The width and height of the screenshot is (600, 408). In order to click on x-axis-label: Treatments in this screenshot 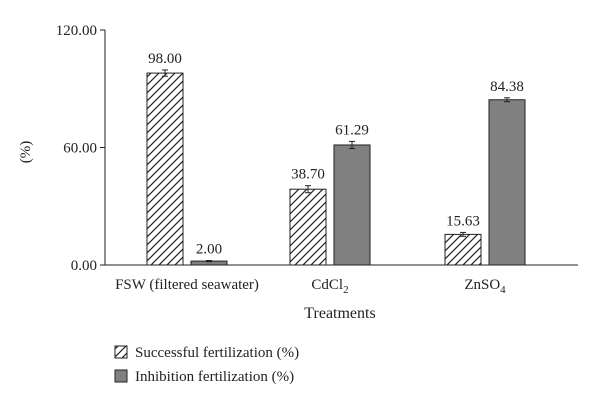, I will do `click(339, 313)`.